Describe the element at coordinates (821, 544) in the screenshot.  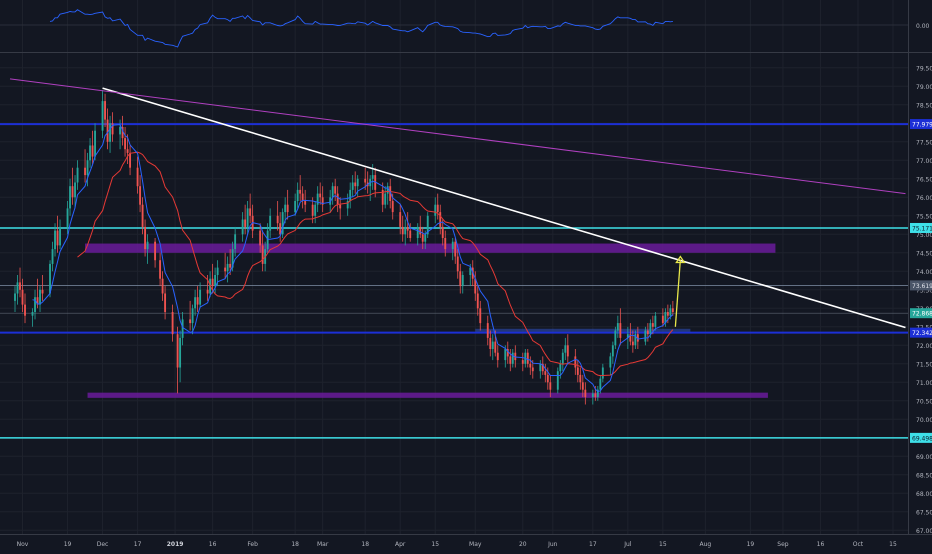
I see `x-tick-label: 16` at that location.